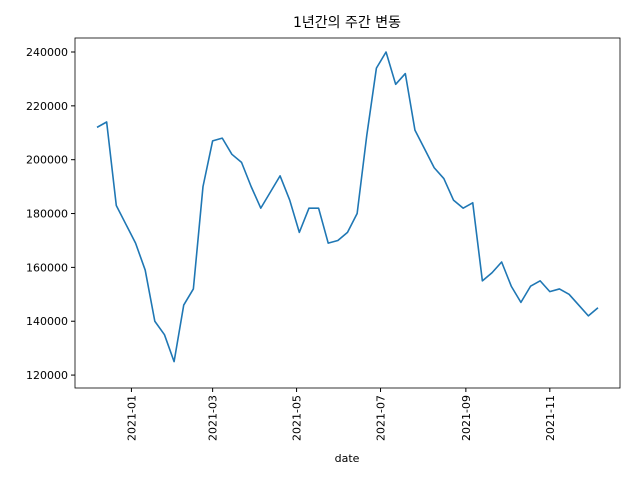  Describe the element at coordinates (381, 418) in the screenshot. I see `x-tick-label: 2021-07` at that location.